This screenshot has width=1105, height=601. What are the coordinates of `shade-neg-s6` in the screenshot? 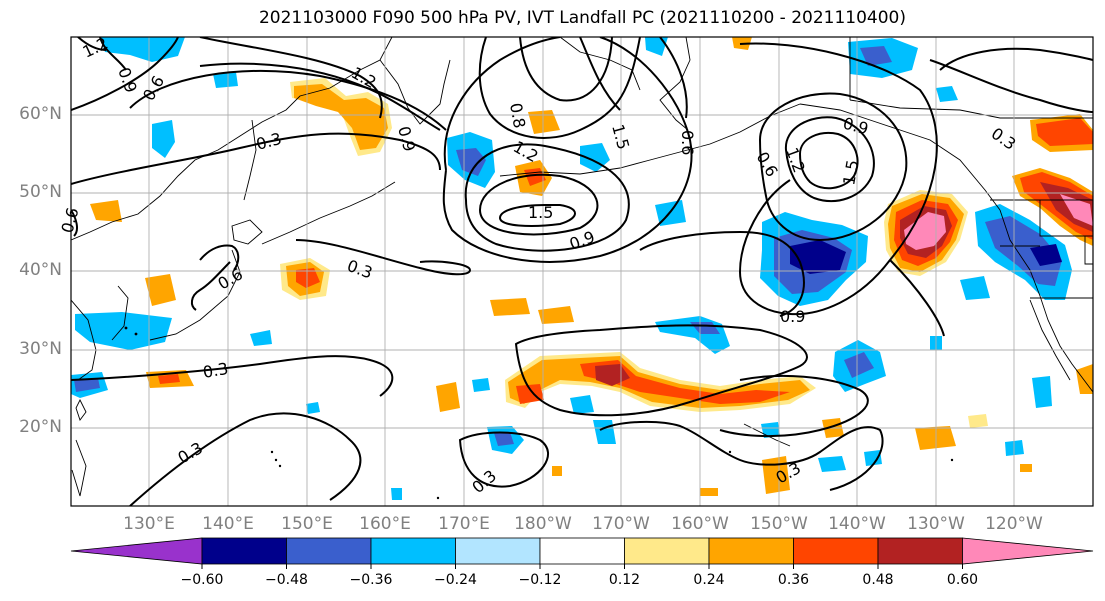 It's located at (832, 464).